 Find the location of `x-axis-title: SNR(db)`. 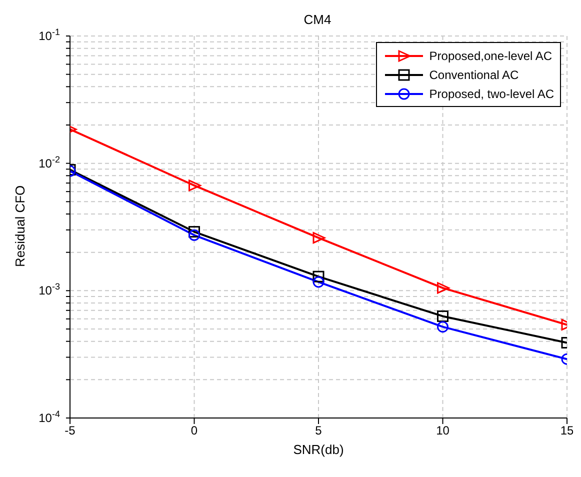

x-axis-title: SNR(db) is located at coordinates (318, 449).